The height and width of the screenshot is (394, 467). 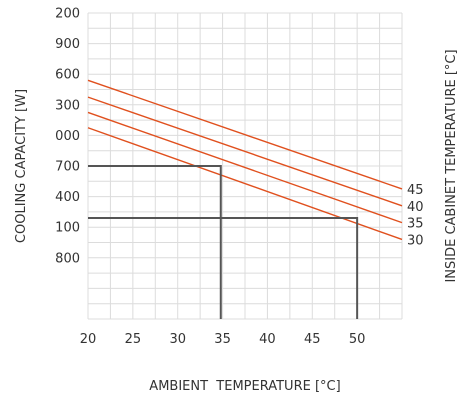 I want to click on x-tick-label: 30, so click(x=177, y=339).